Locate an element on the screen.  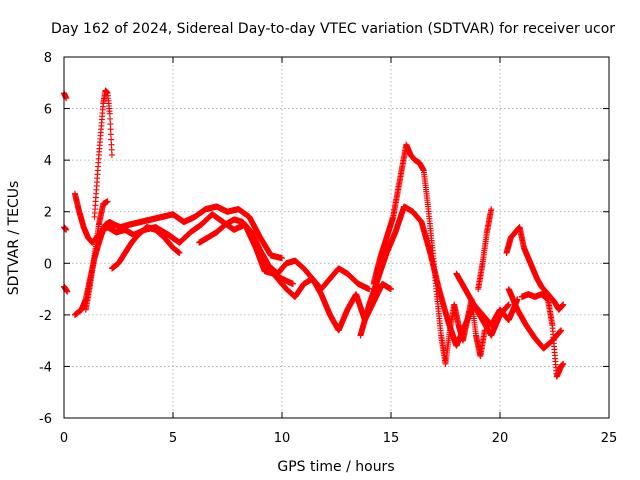
y-tick-label: 4 is located at coordinates (48, 161).